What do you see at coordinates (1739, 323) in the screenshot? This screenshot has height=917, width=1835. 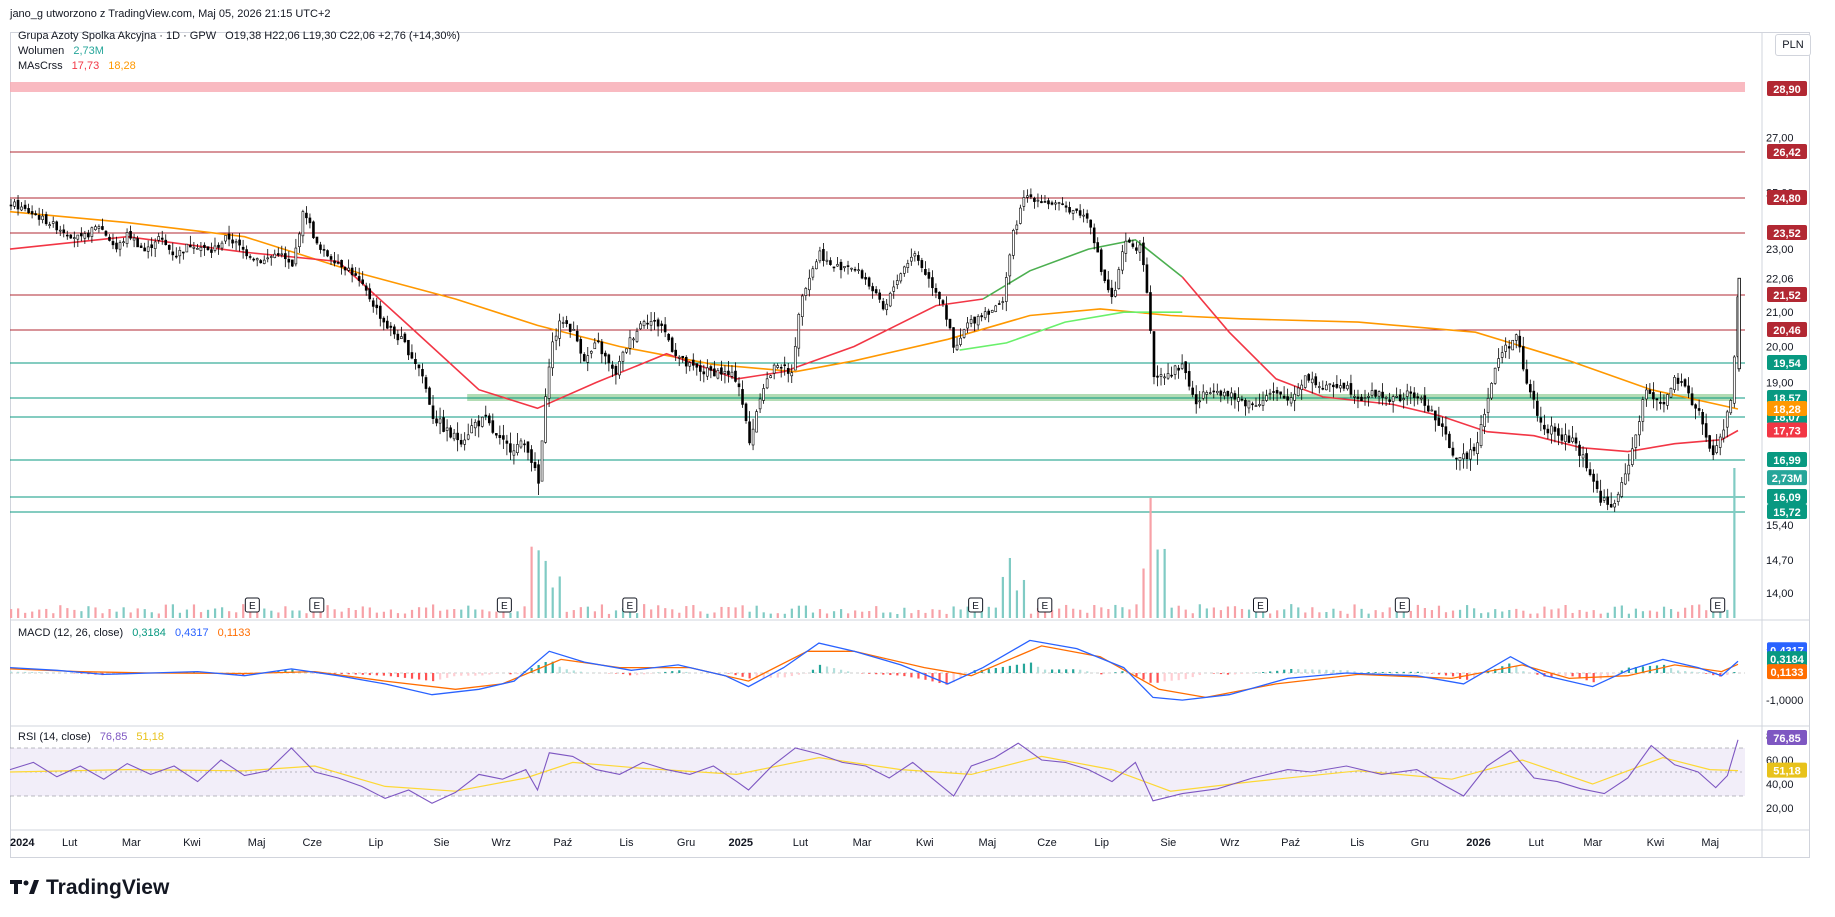 I see `last-candle-body` at bounding box center [1739, 323].